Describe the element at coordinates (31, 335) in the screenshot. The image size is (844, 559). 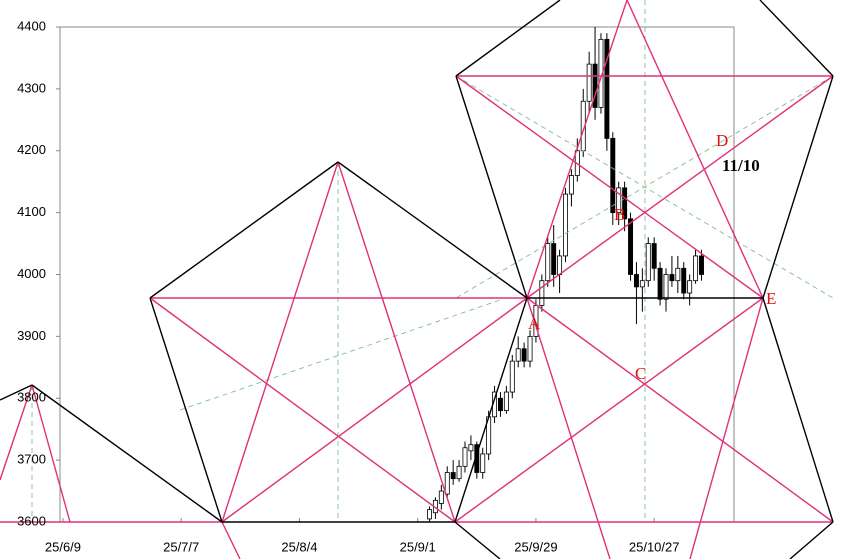
I see `y-tick-label: 3900` at that location.